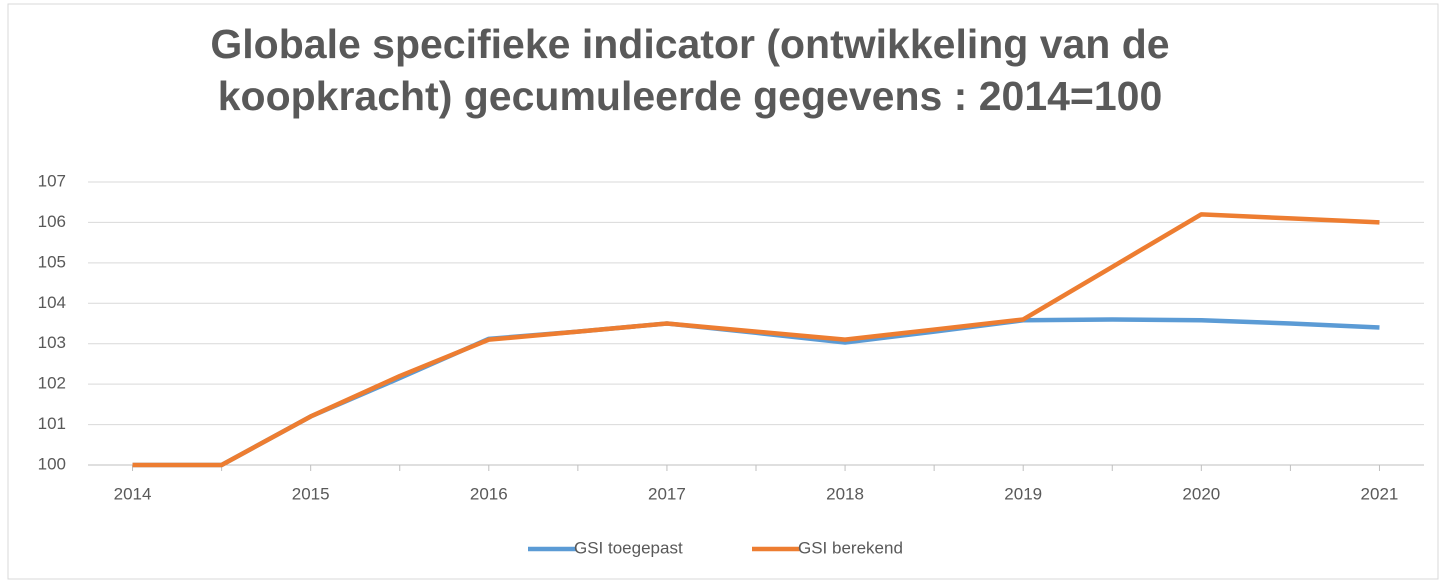  What do you see at coordinates (52, 221) in the screenshot?
I see `y-tick-label: 106` at bounding box center [52, 221].